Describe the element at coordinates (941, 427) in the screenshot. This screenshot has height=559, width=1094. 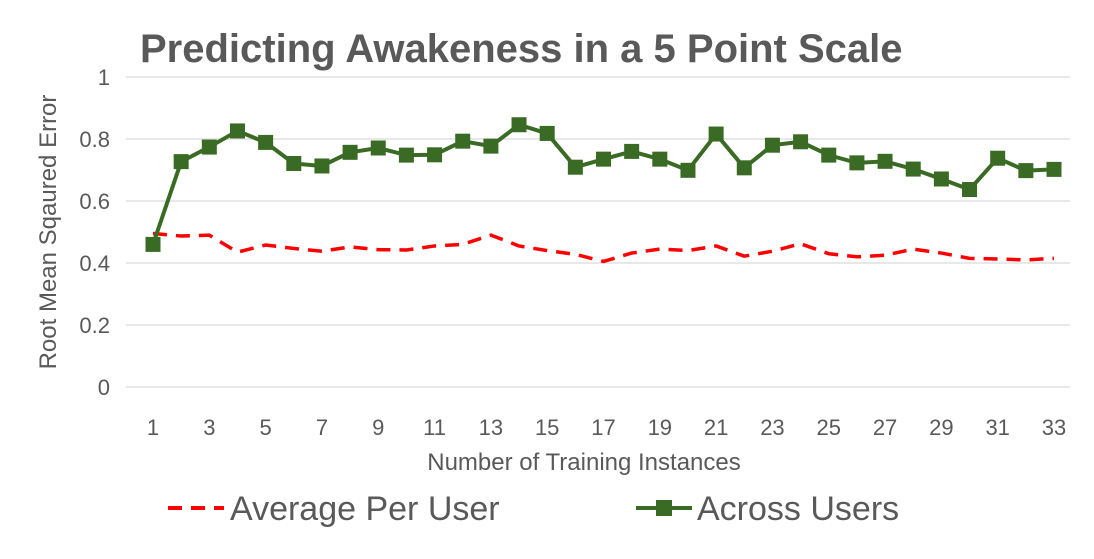
I see `x-tick-label: 29` at that location.